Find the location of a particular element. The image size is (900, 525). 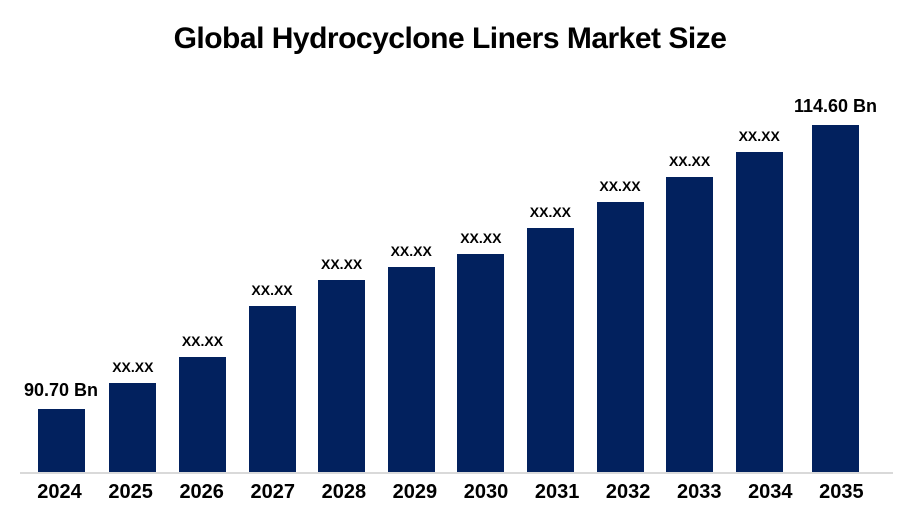

x-axis-tick-label: 2035 is located at coordinates (841, 492).